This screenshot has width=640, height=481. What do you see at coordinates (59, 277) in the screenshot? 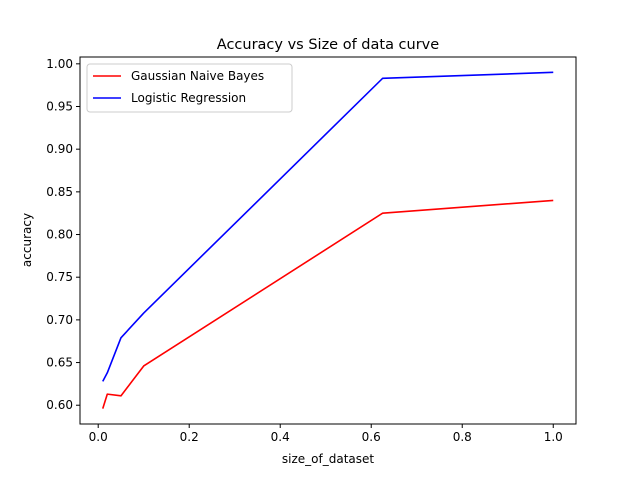
I see `y-tick-label: 0.75` at bounding box center [59, 277].